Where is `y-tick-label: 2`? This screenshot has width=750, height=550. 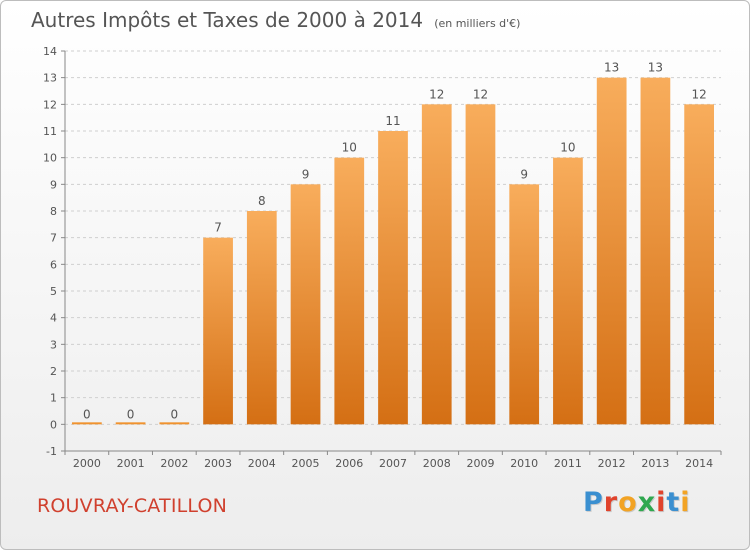
y-tick-label: 2 is located at coordinates (53, 371).